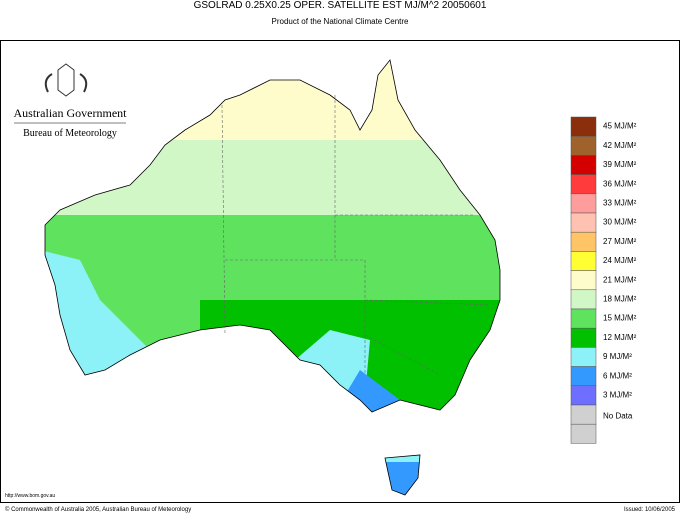 This screenshot has height=520, width=680. What do you see at coordinates (617, 356) in the screenshot?
I see `legend-label: 9 MJ/M²` at bounding box center [617, 356].